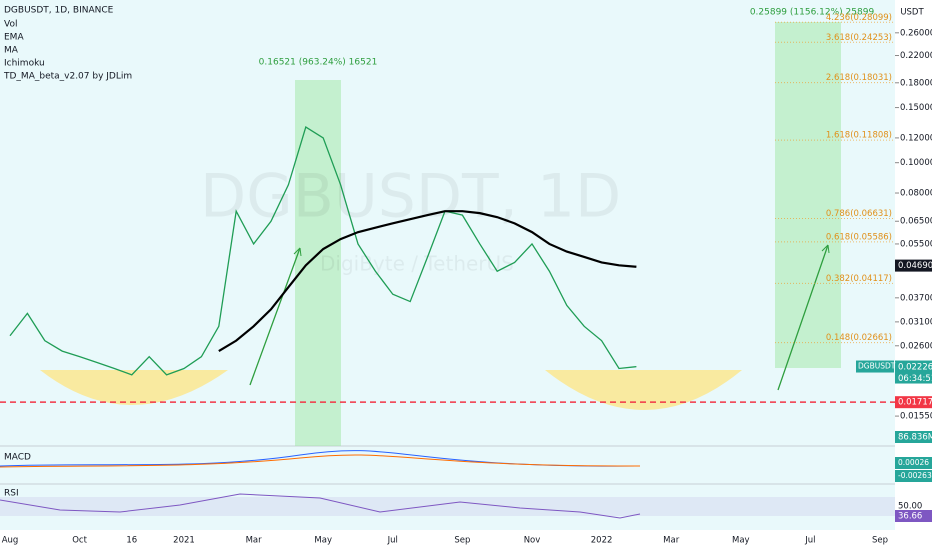 This screenshot has height=550, width=932. Describe the element at coordinates (320, 506) in the screenshot. I see `rsi-line` at that location.